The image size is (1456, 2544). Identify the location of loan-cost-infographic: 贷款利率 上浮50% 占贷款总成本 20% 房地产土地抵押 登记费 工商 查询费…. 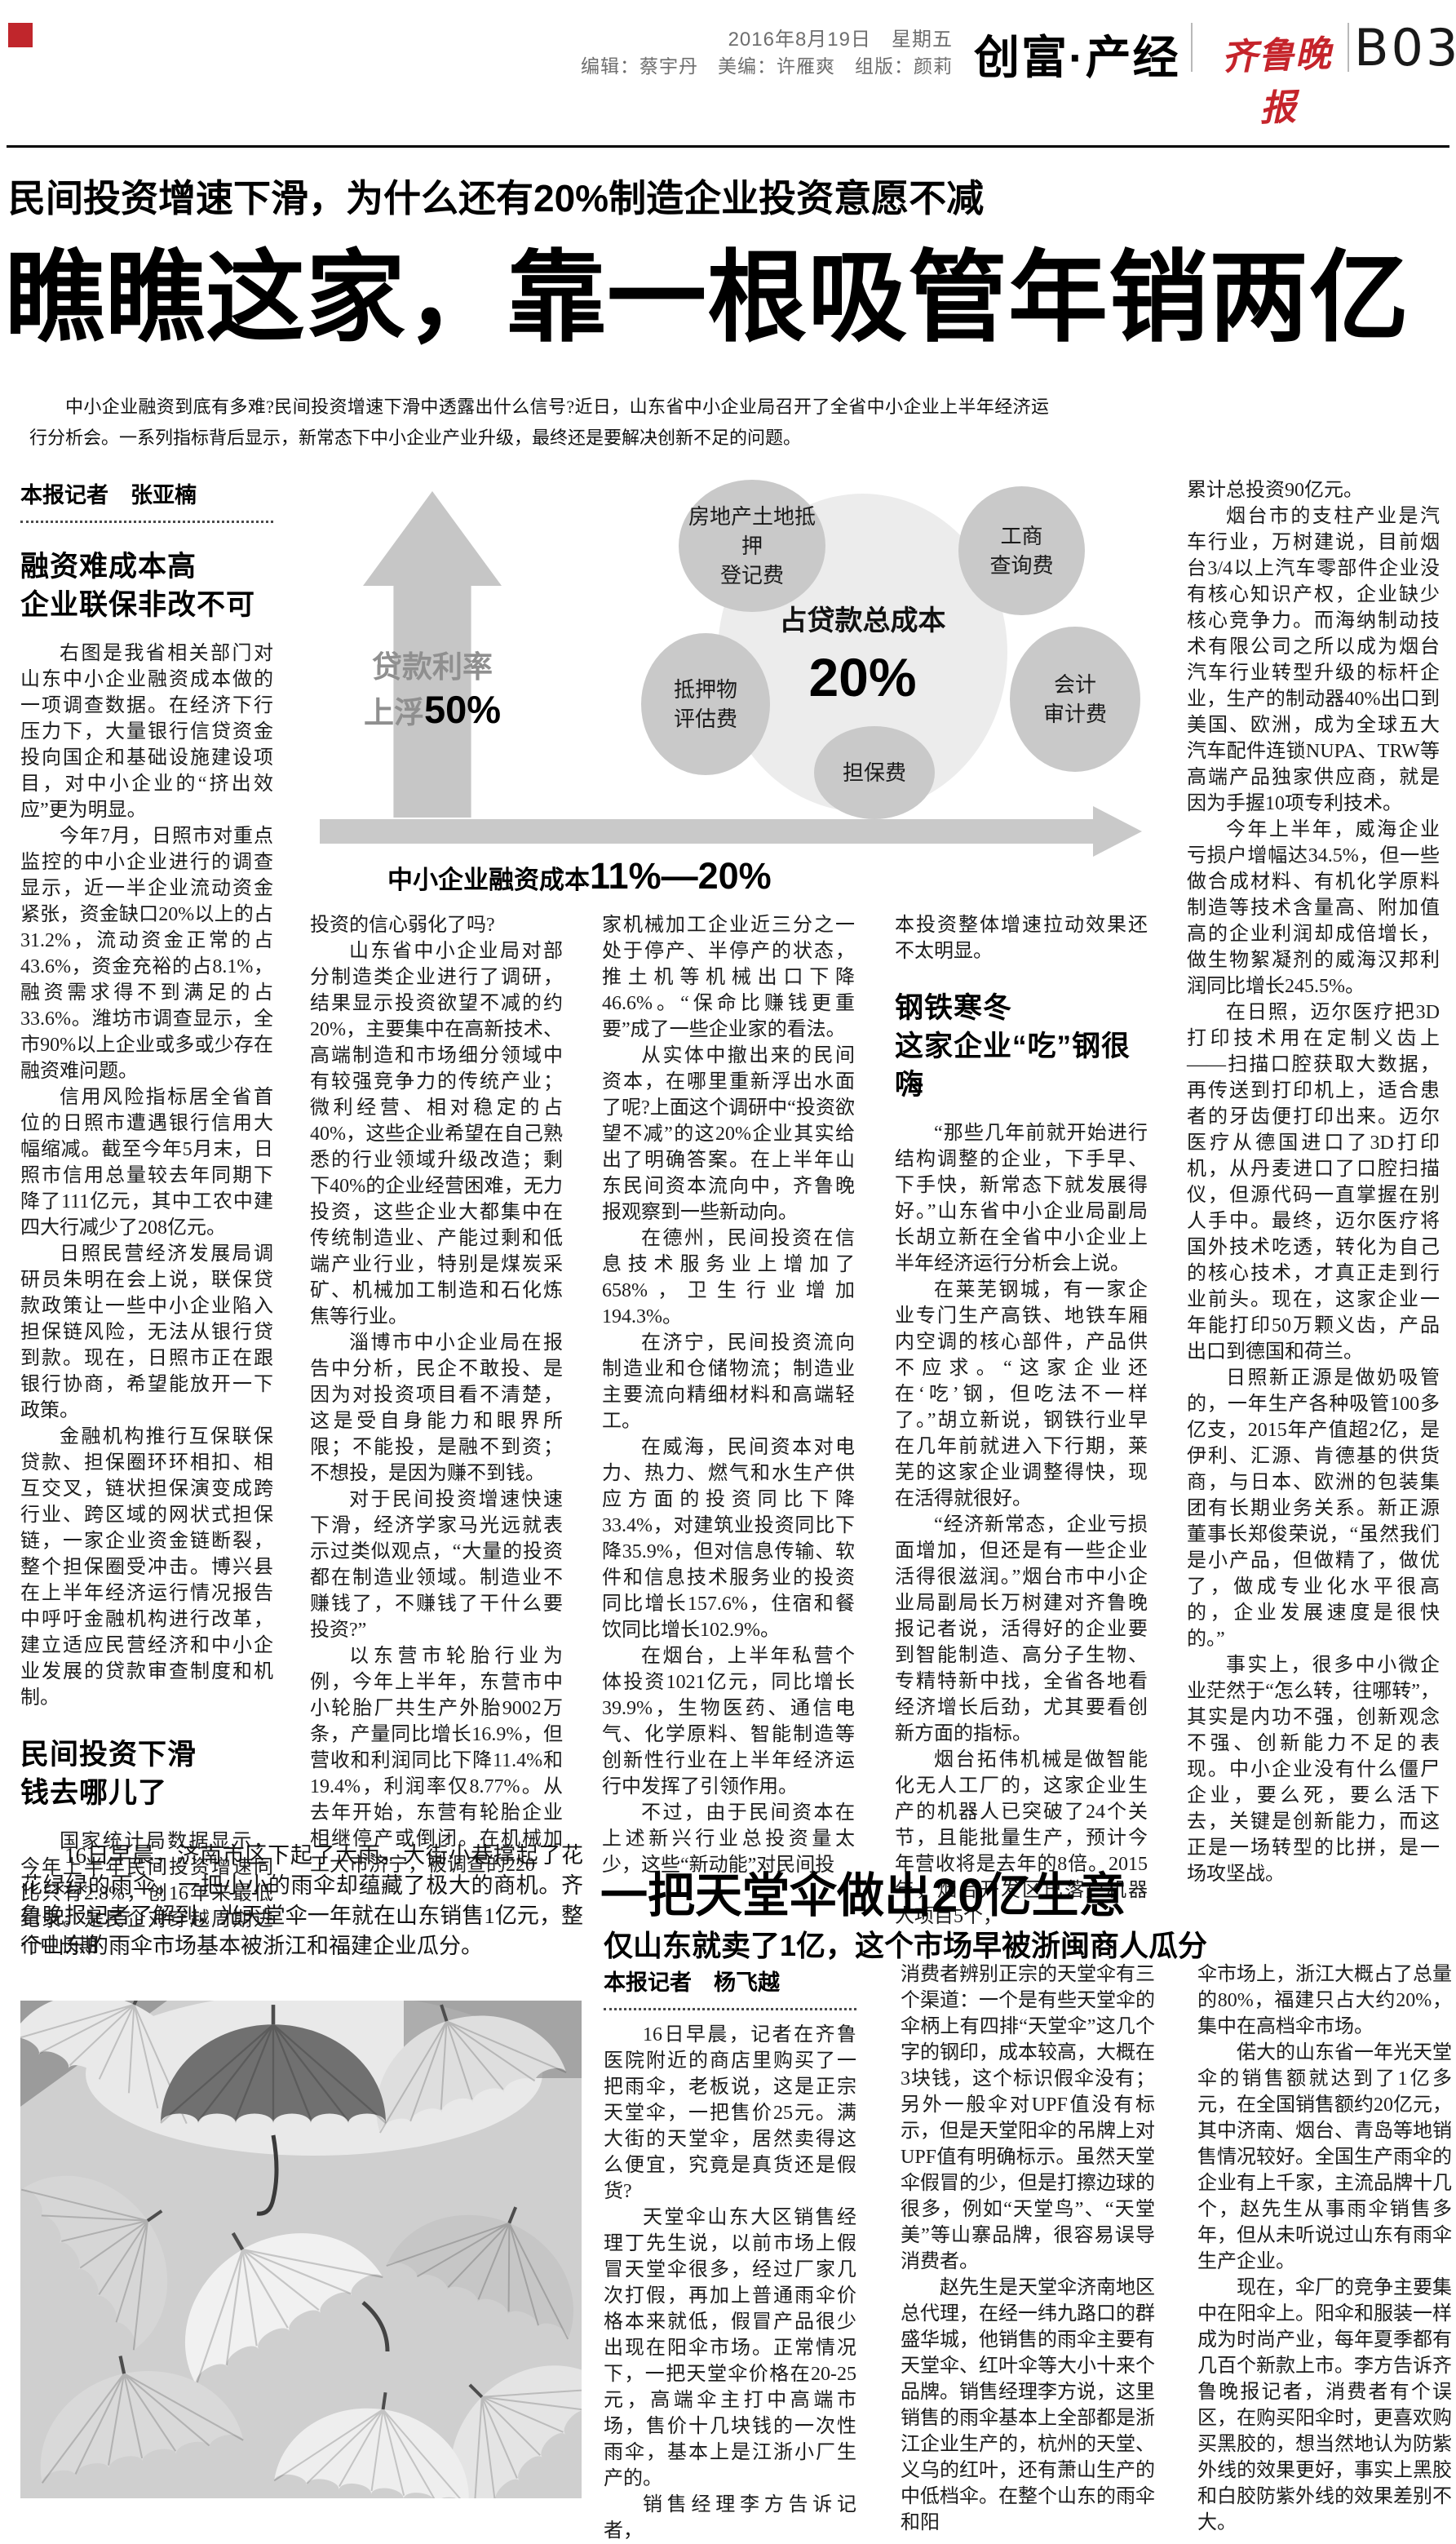
(730, 691).